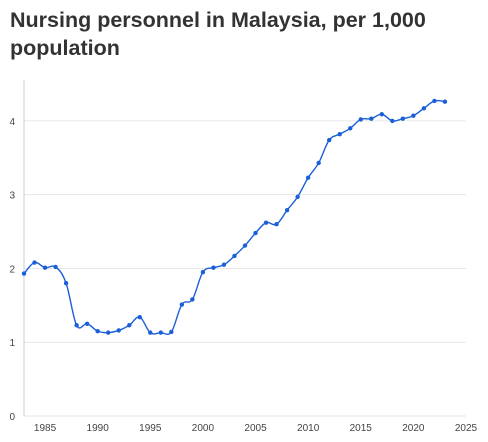 The width and height of the screenshot is (488, 442). Describe the element at coordinates (287, 210) in the screenshot. I see `data-point-2008` at that location.